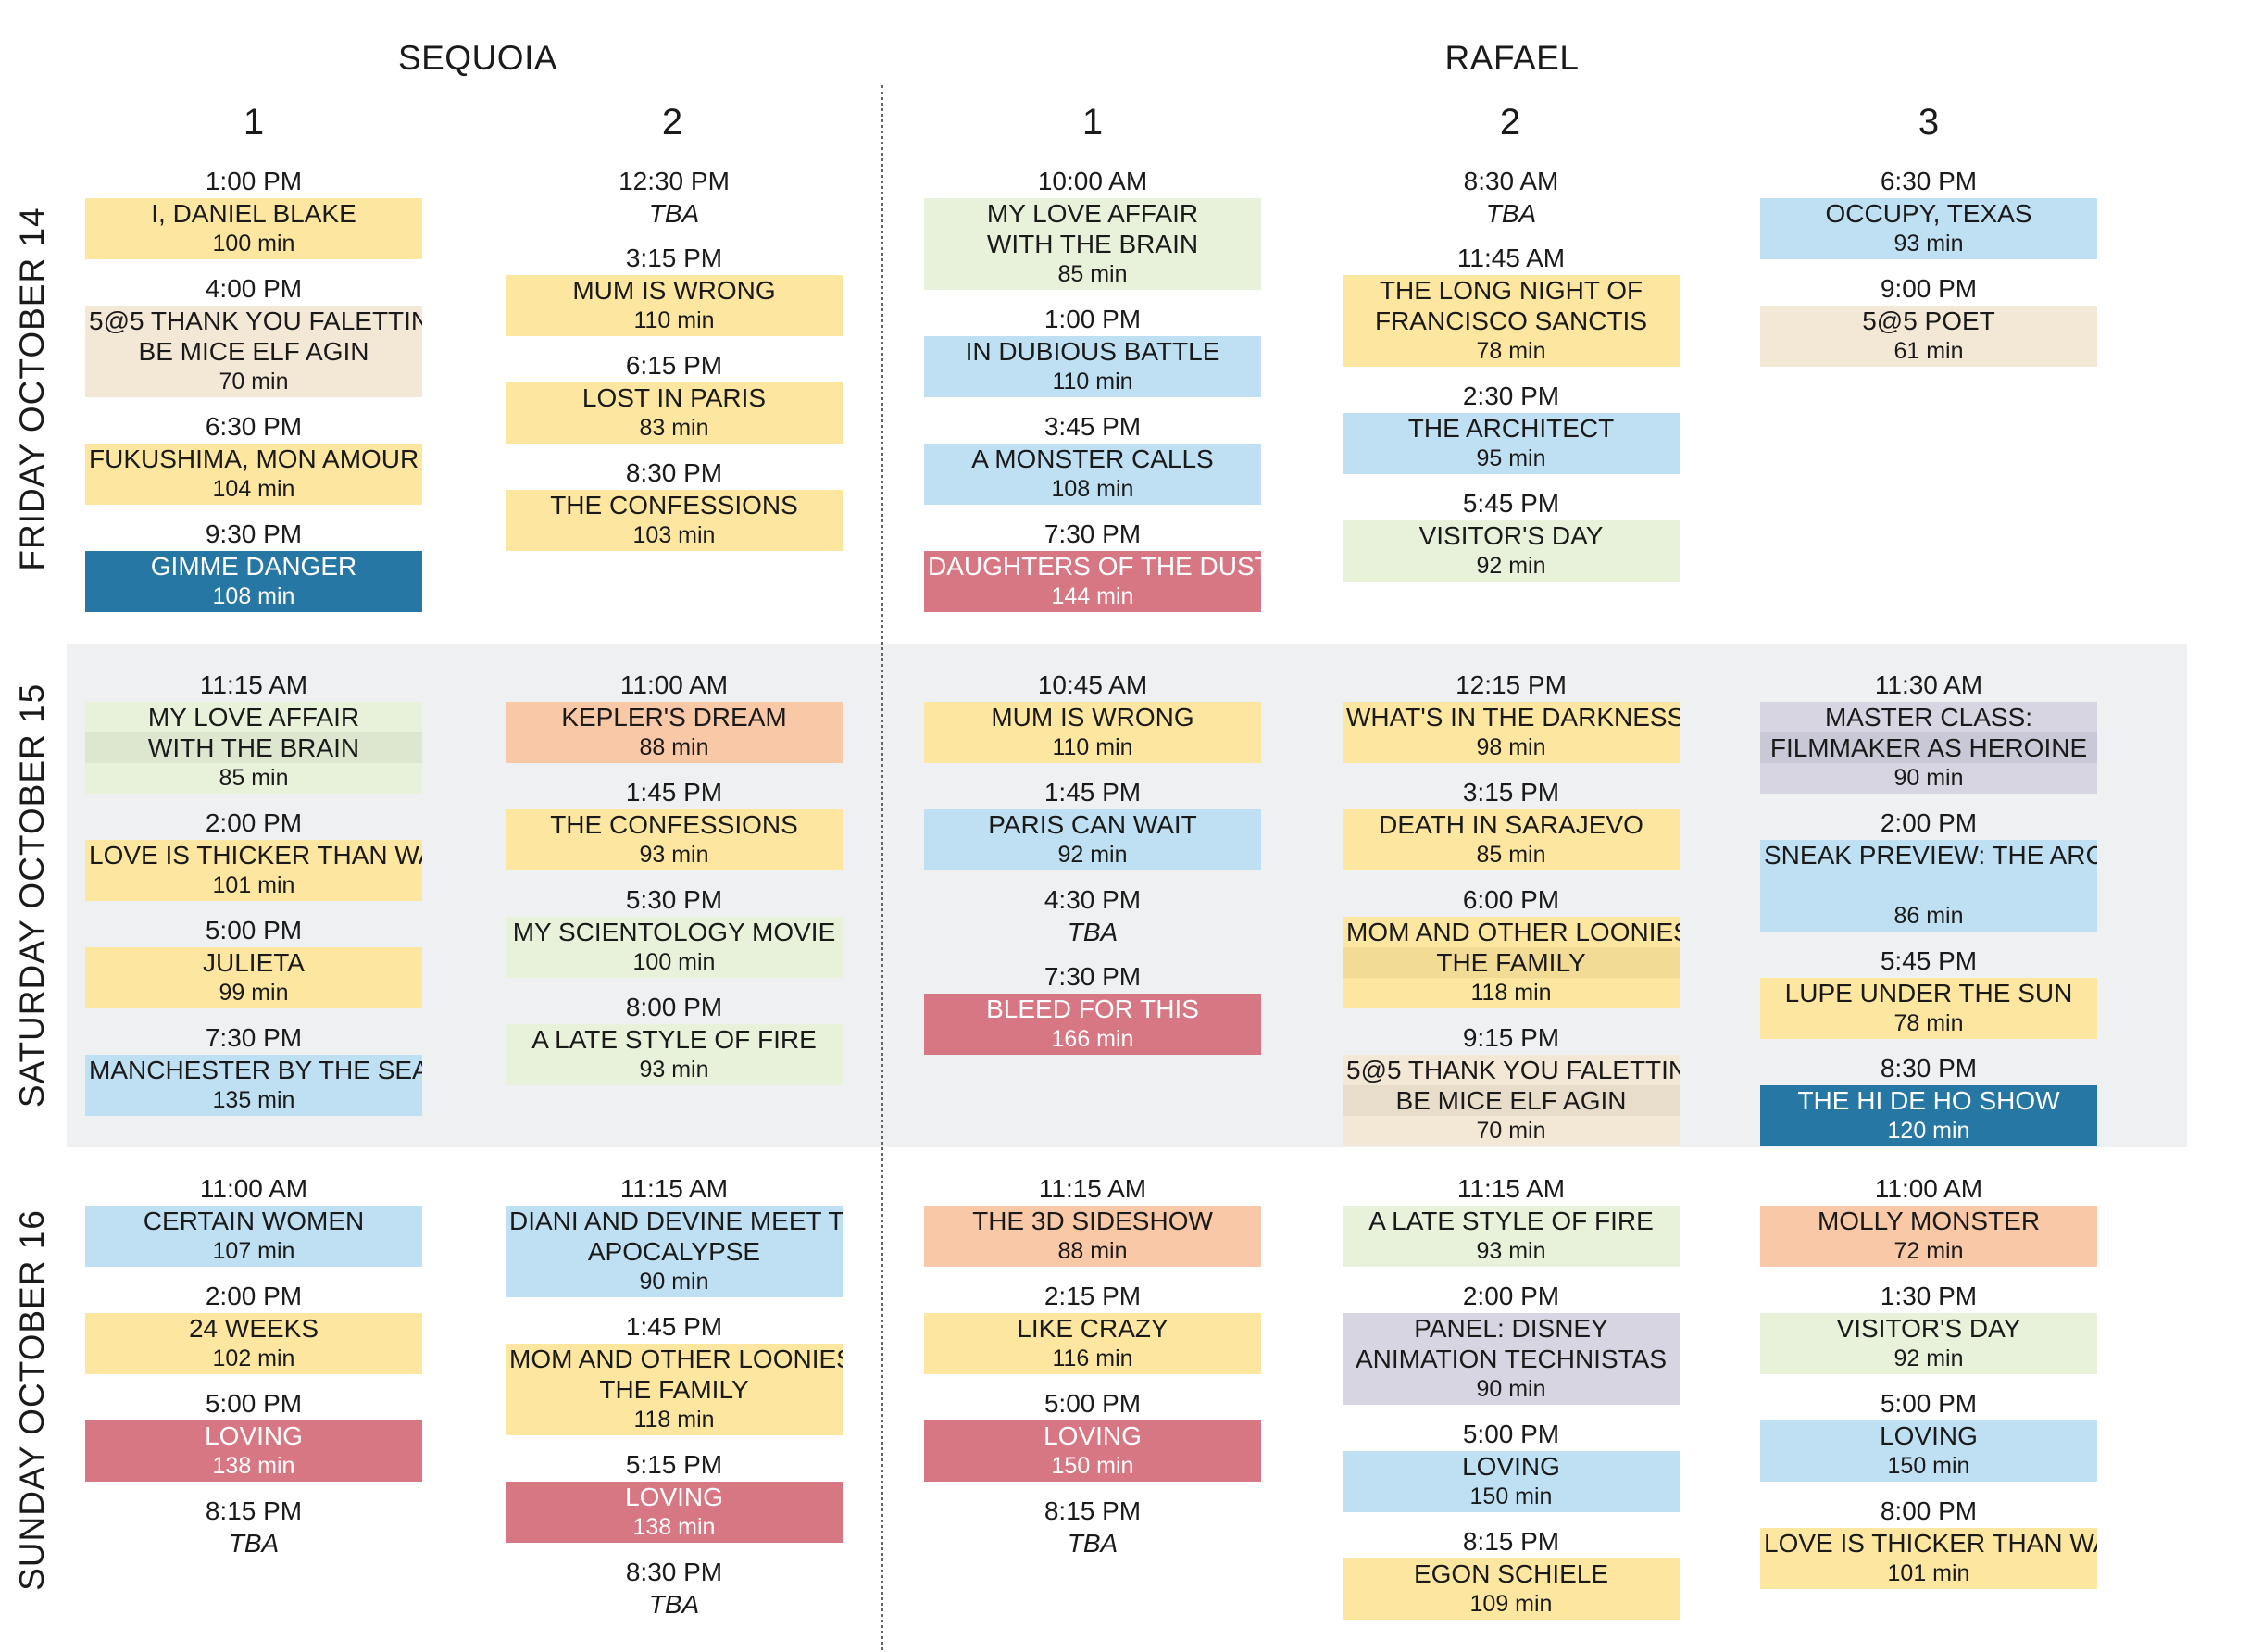 The image size is (2262, 1652). What do you see at coordinates (1928, 1131) in the screenshot?
I see `film-duration: 120 min` at bounding box center [1928, 1131].